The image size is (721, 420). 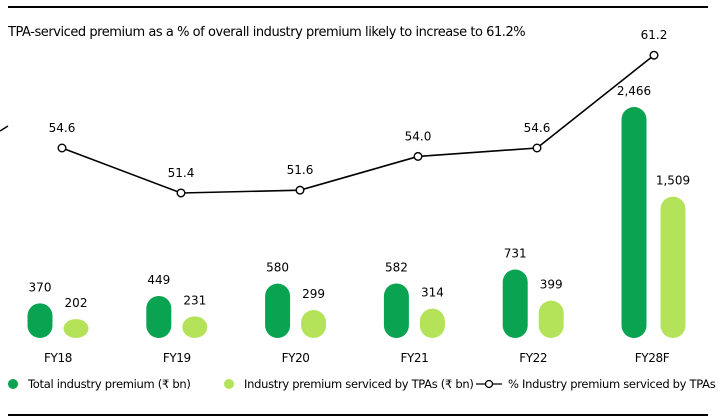 What do you see at coordinates (229, 384) in the screenshot?
I see `legend-swatch-tpa` at bounding box center [229, 384].